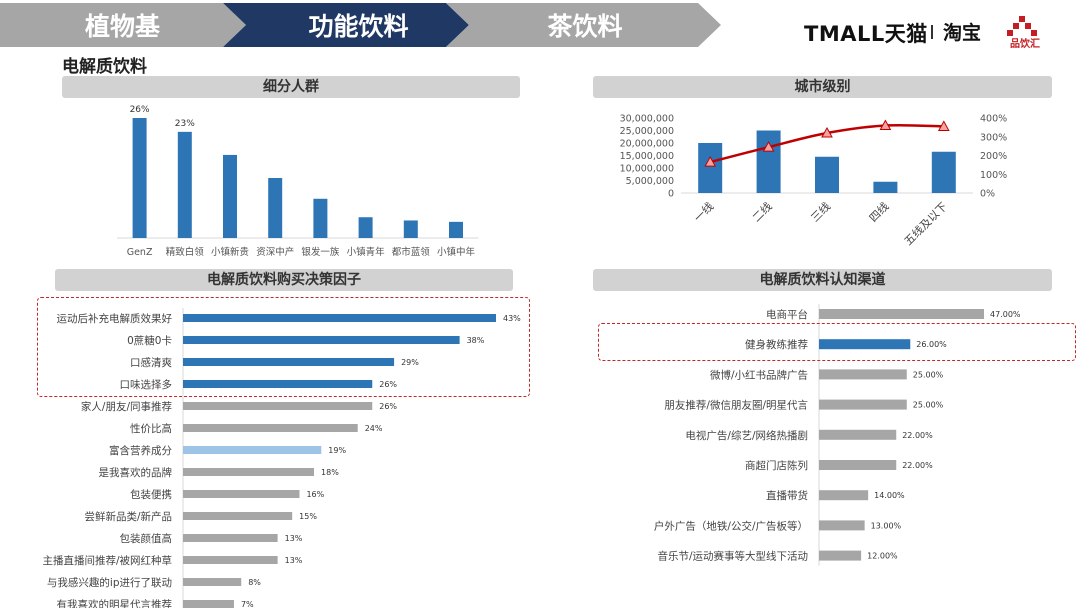 This screenshot has width=1080, height=608. What do you see at coordinates (822, 280) in the screenshot?
I see `panel-header-channels: 电解质饮料认知渠道` at bounding box center [822, 280].